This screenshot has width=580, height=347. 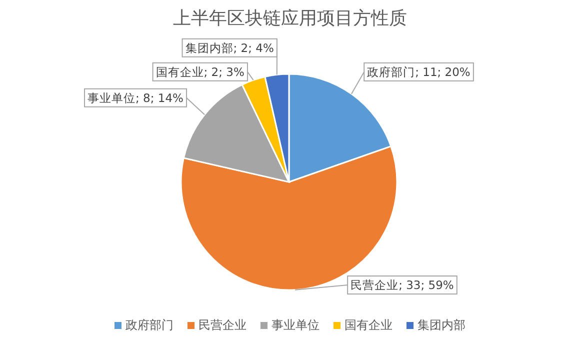 What do you see at coordinates (402, 285) in the screenshot?
I see `data-label: 民营企业; 33; 59%` at bounding box center [402, 285].